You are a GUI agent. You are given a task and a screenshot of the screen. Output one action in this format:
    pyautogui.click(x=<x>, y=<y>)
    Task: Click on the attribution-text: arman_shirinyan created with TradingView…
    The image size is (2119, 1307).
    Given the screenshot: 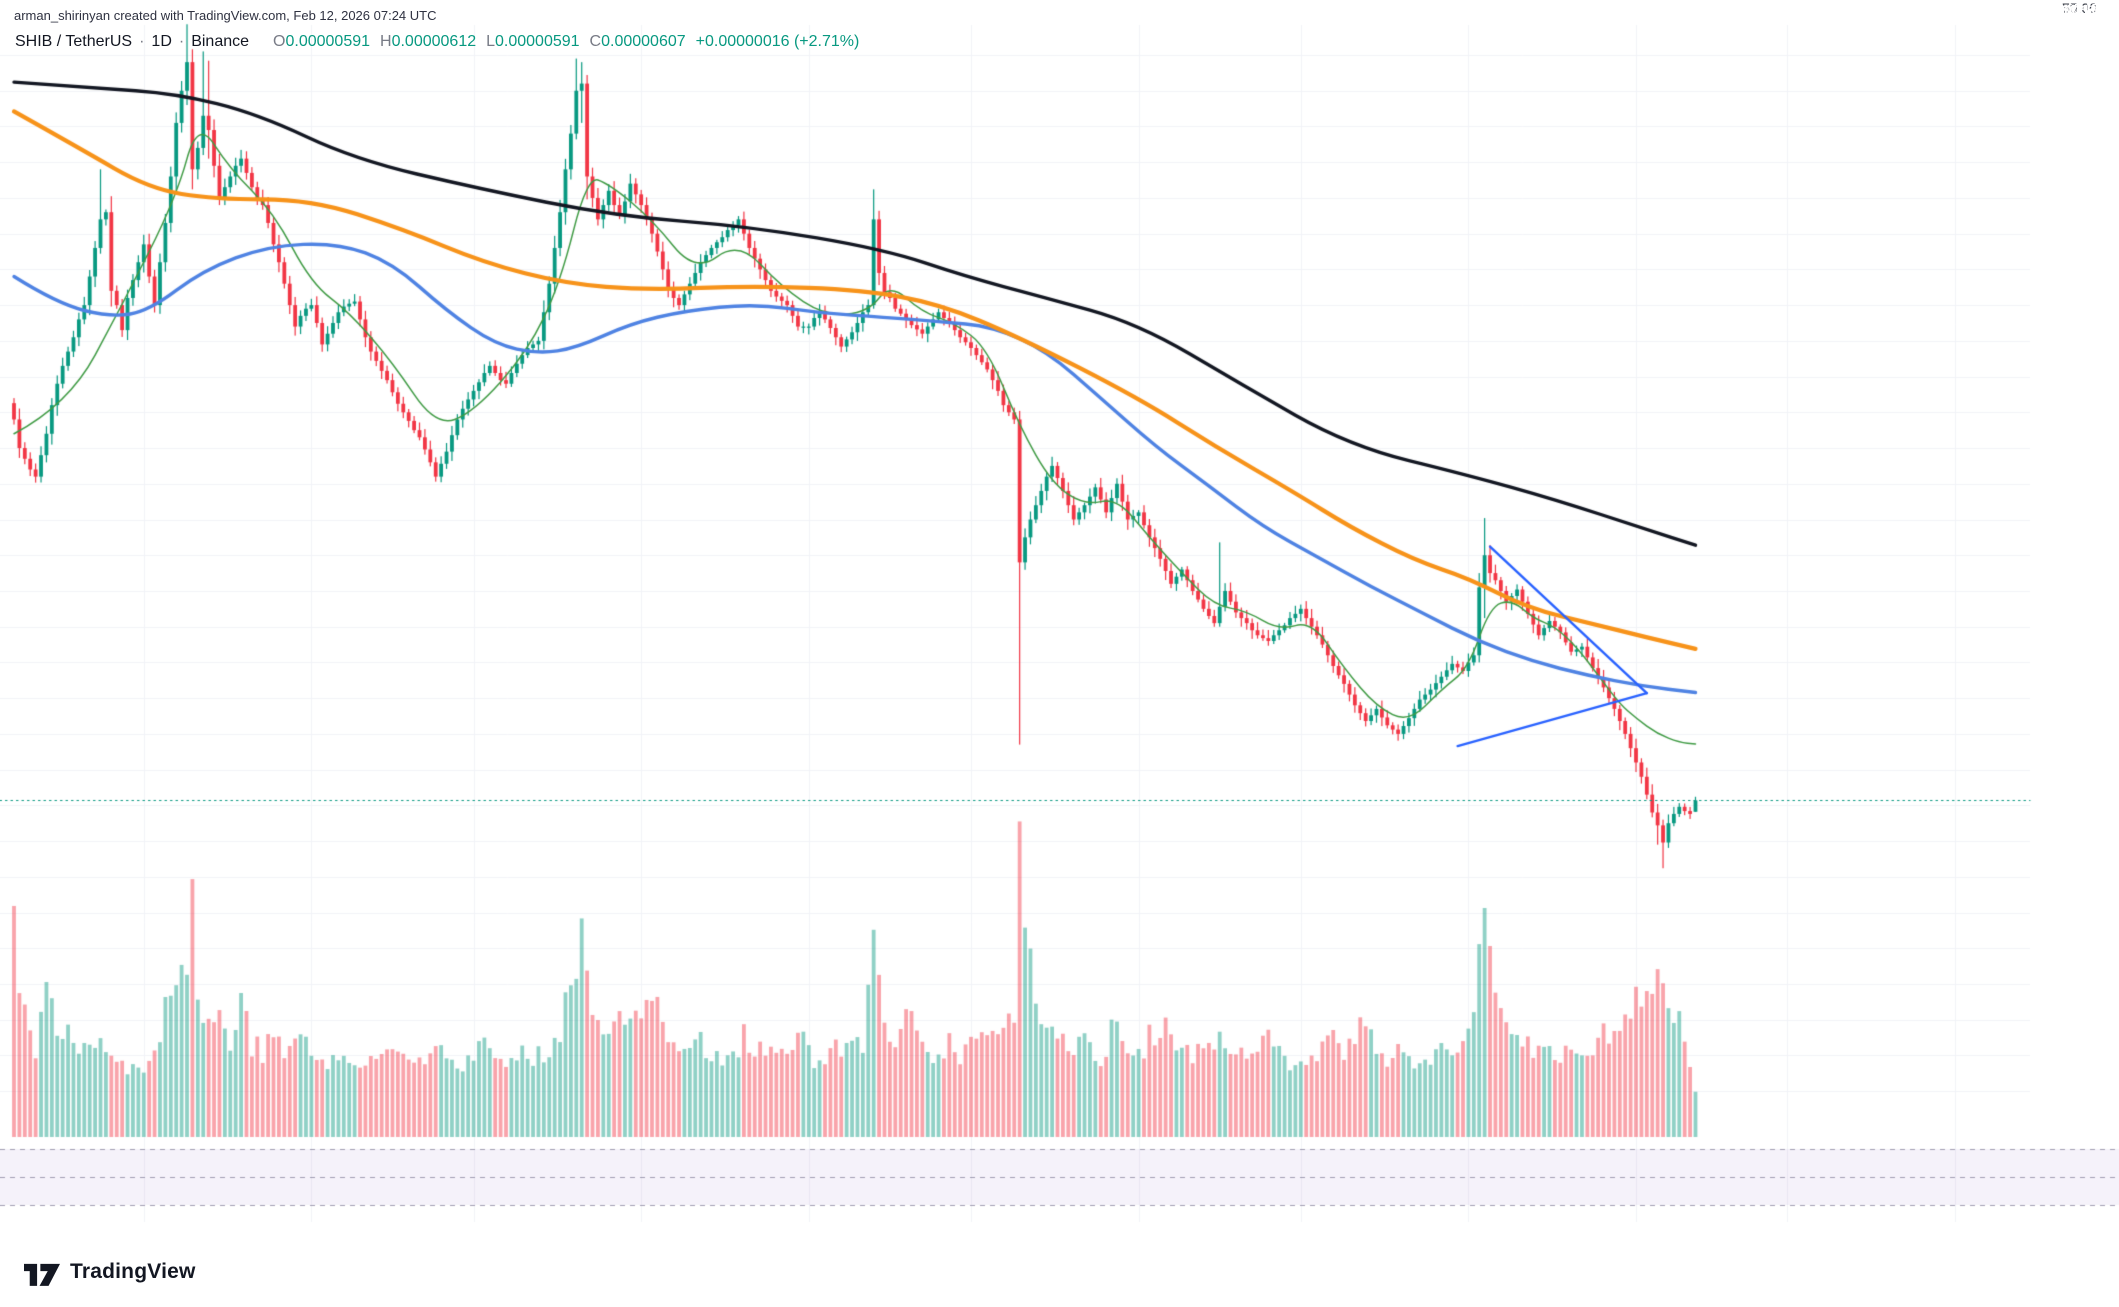 What is the action you would take?
    pyautogui.click(x=225, y=15)
    